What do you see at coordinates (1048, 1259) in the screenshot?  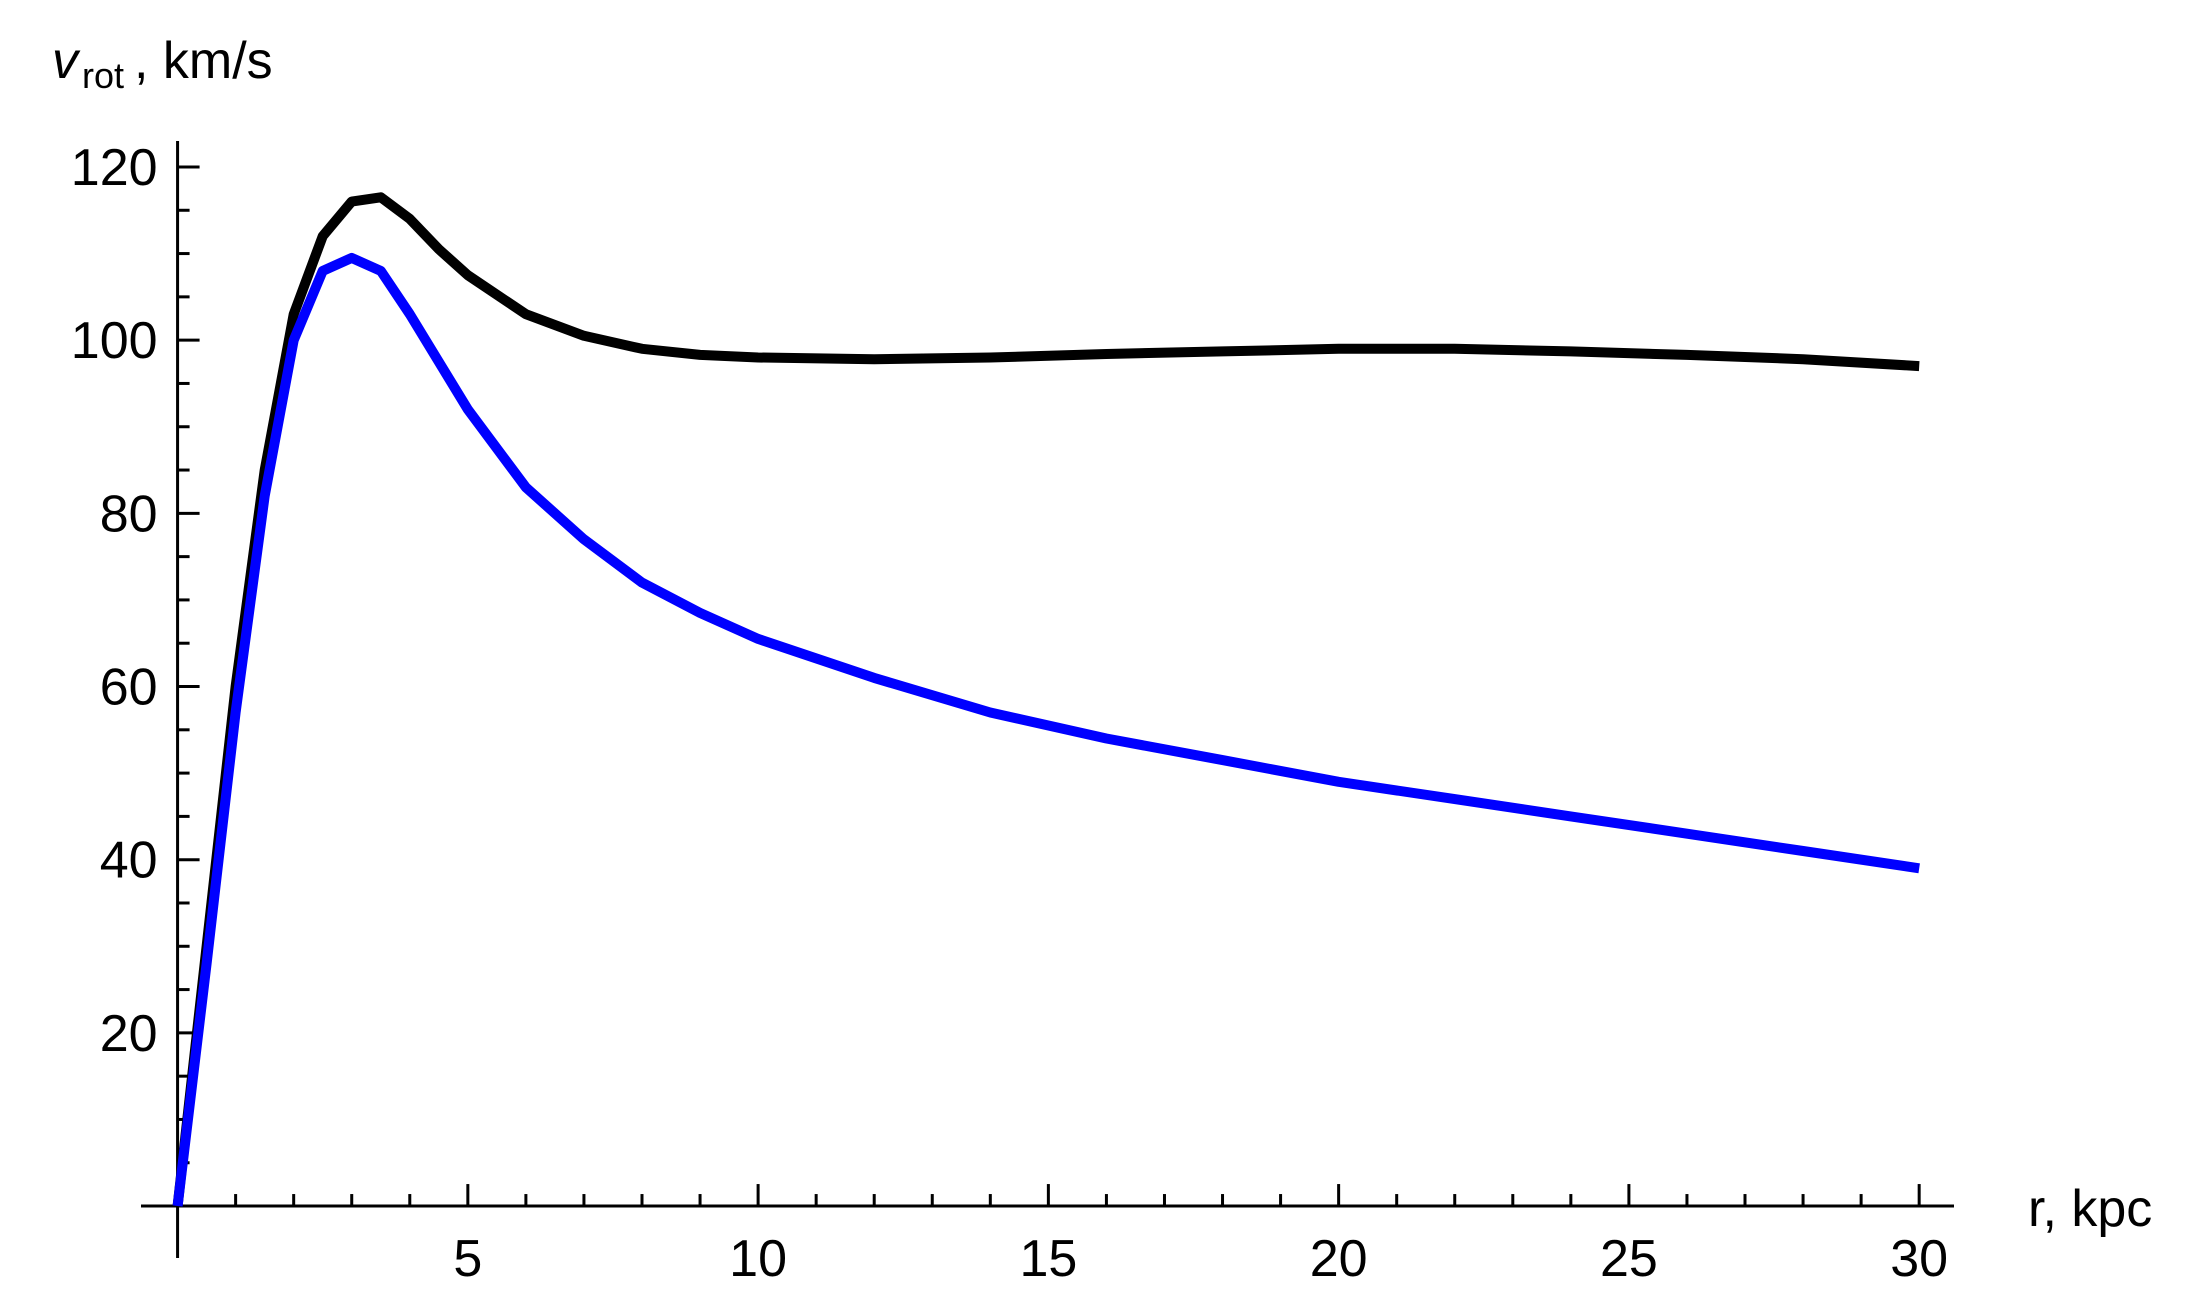 I see `x-tick-label: 15` at bounding box center [1048, 1259].